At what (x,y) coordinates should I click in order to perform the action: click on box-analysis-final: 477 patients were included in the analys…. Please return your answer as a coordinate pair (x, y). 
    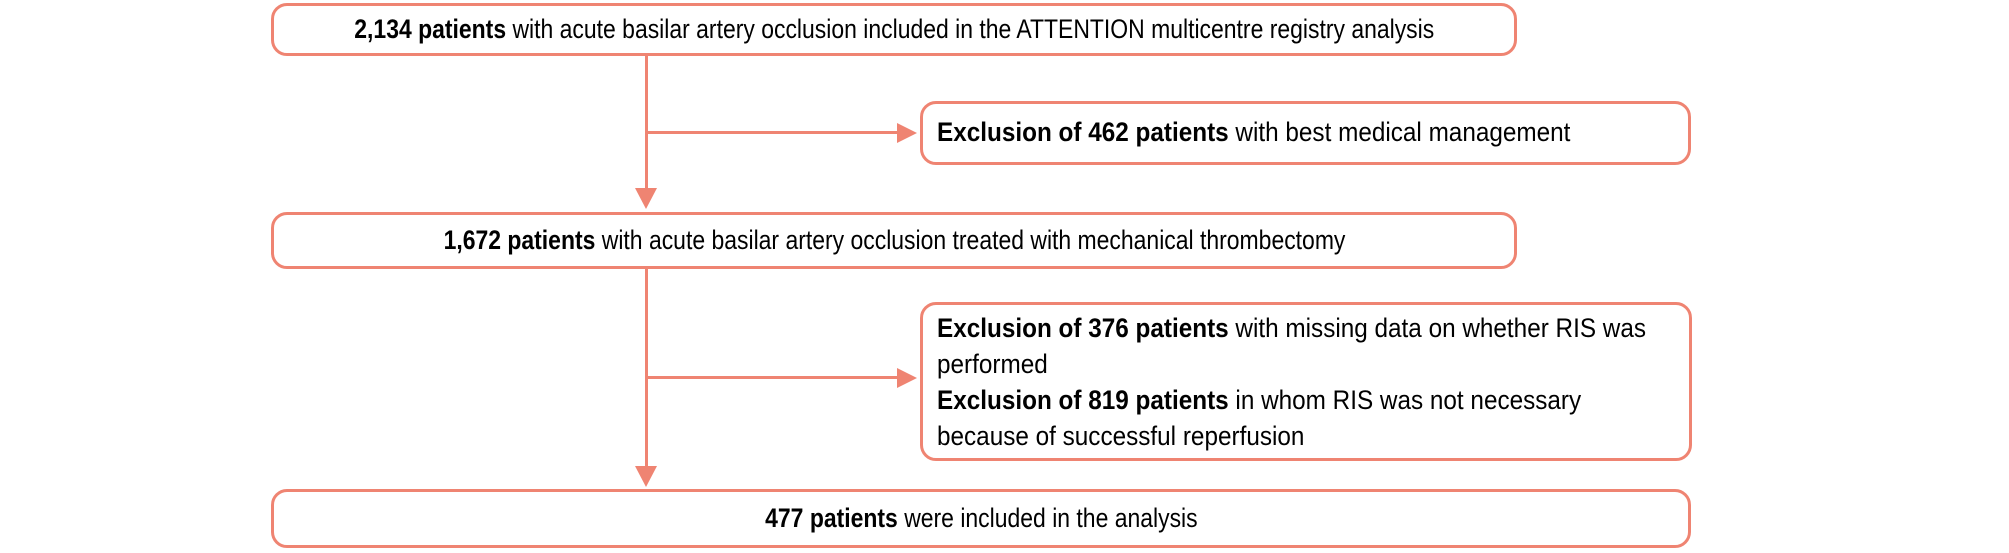
    Looking at the image, I should click on (981, 518).